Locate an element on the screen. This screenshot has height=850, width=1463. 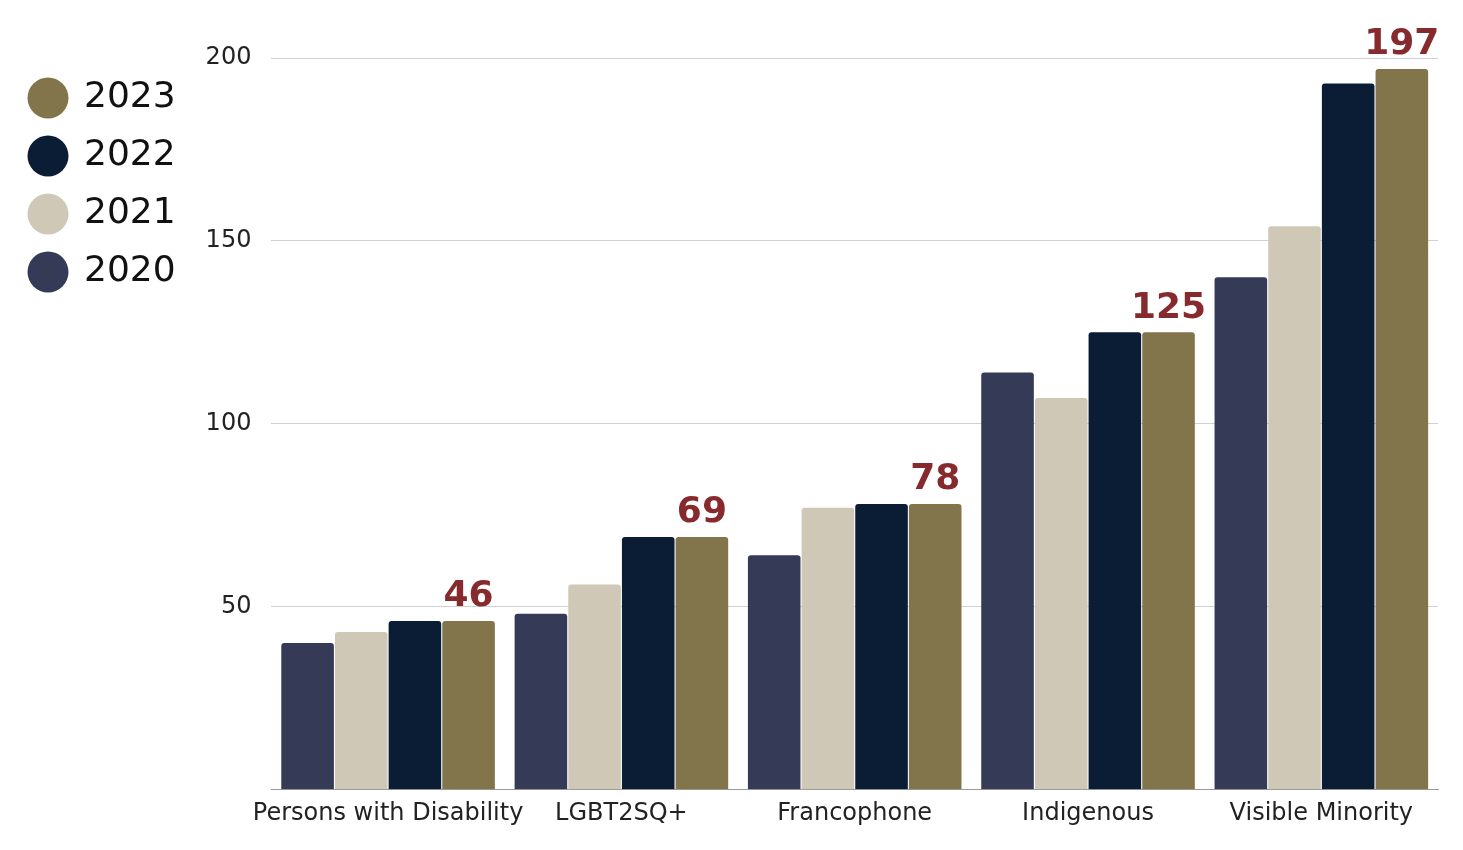
x-tick-label: LGBT2SQ+ is located at coordinates (621, 811).